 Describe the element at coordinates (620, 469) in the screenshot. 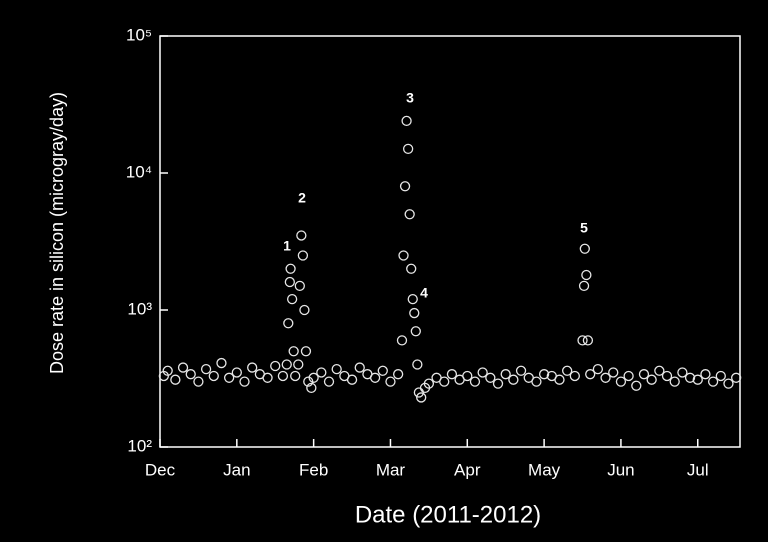

I see `x-tick-label: Jun` at that location.